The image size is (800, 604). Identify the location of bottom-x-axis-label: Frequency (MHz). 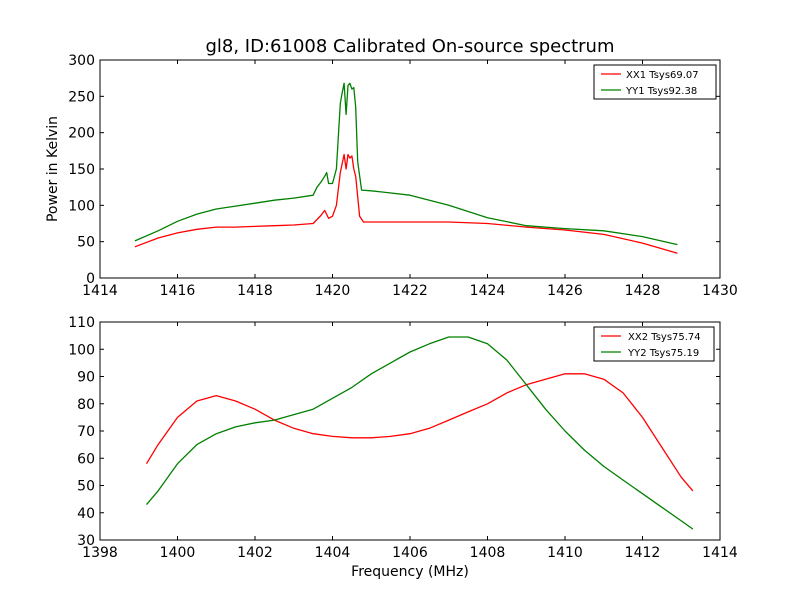
(410, 572).